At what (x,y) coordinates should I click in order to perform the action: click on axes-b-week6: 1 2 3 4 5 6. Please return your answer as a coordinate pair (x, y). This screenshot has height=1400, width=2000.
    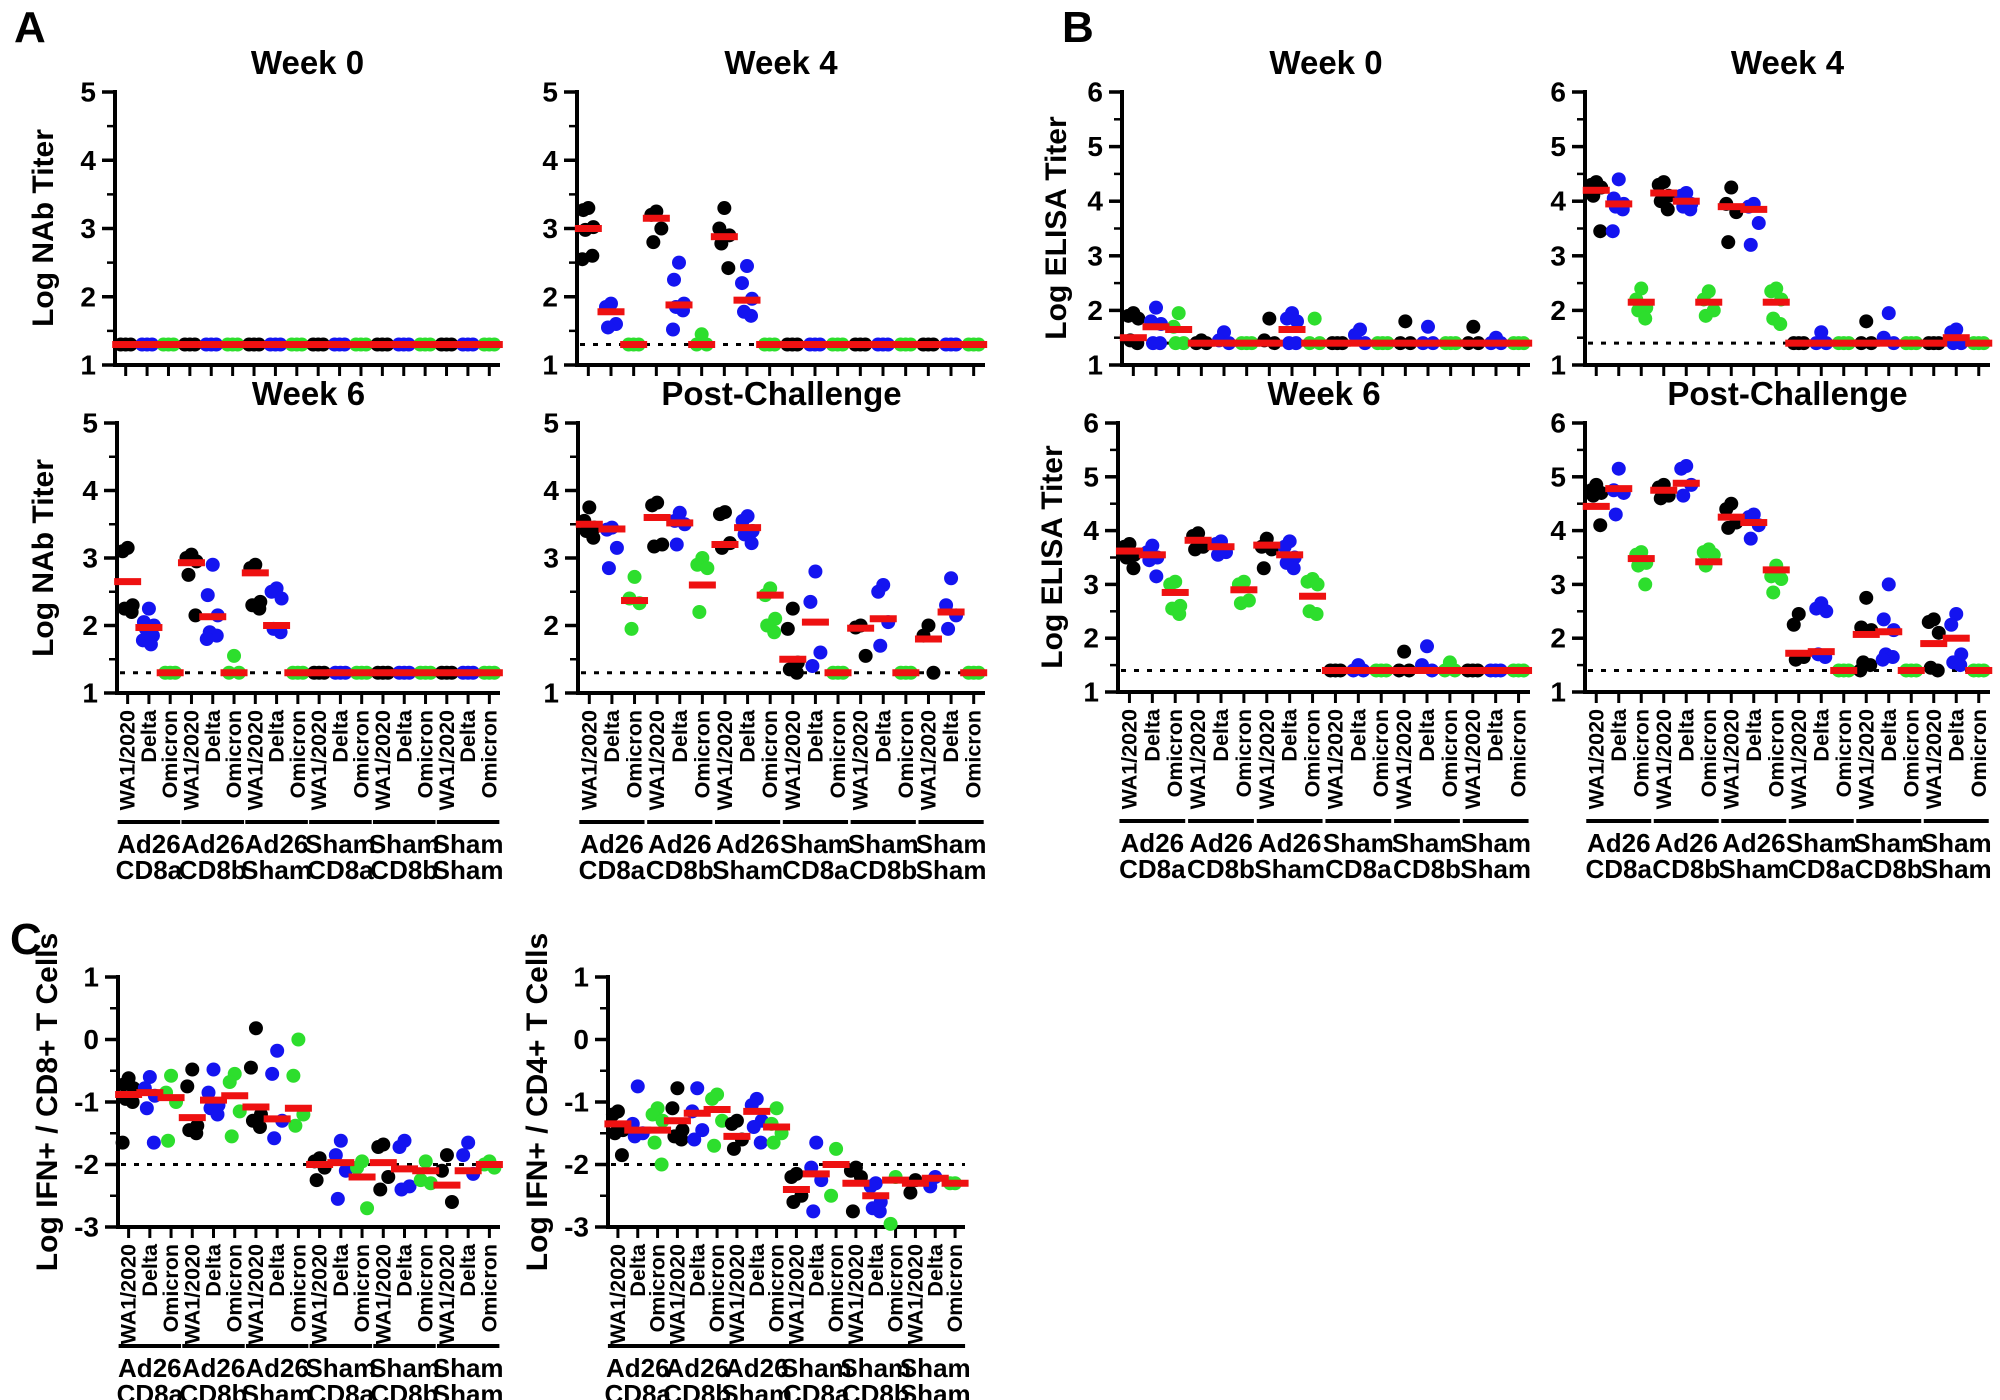
    Looking at the image, I should click on (1306, 558).